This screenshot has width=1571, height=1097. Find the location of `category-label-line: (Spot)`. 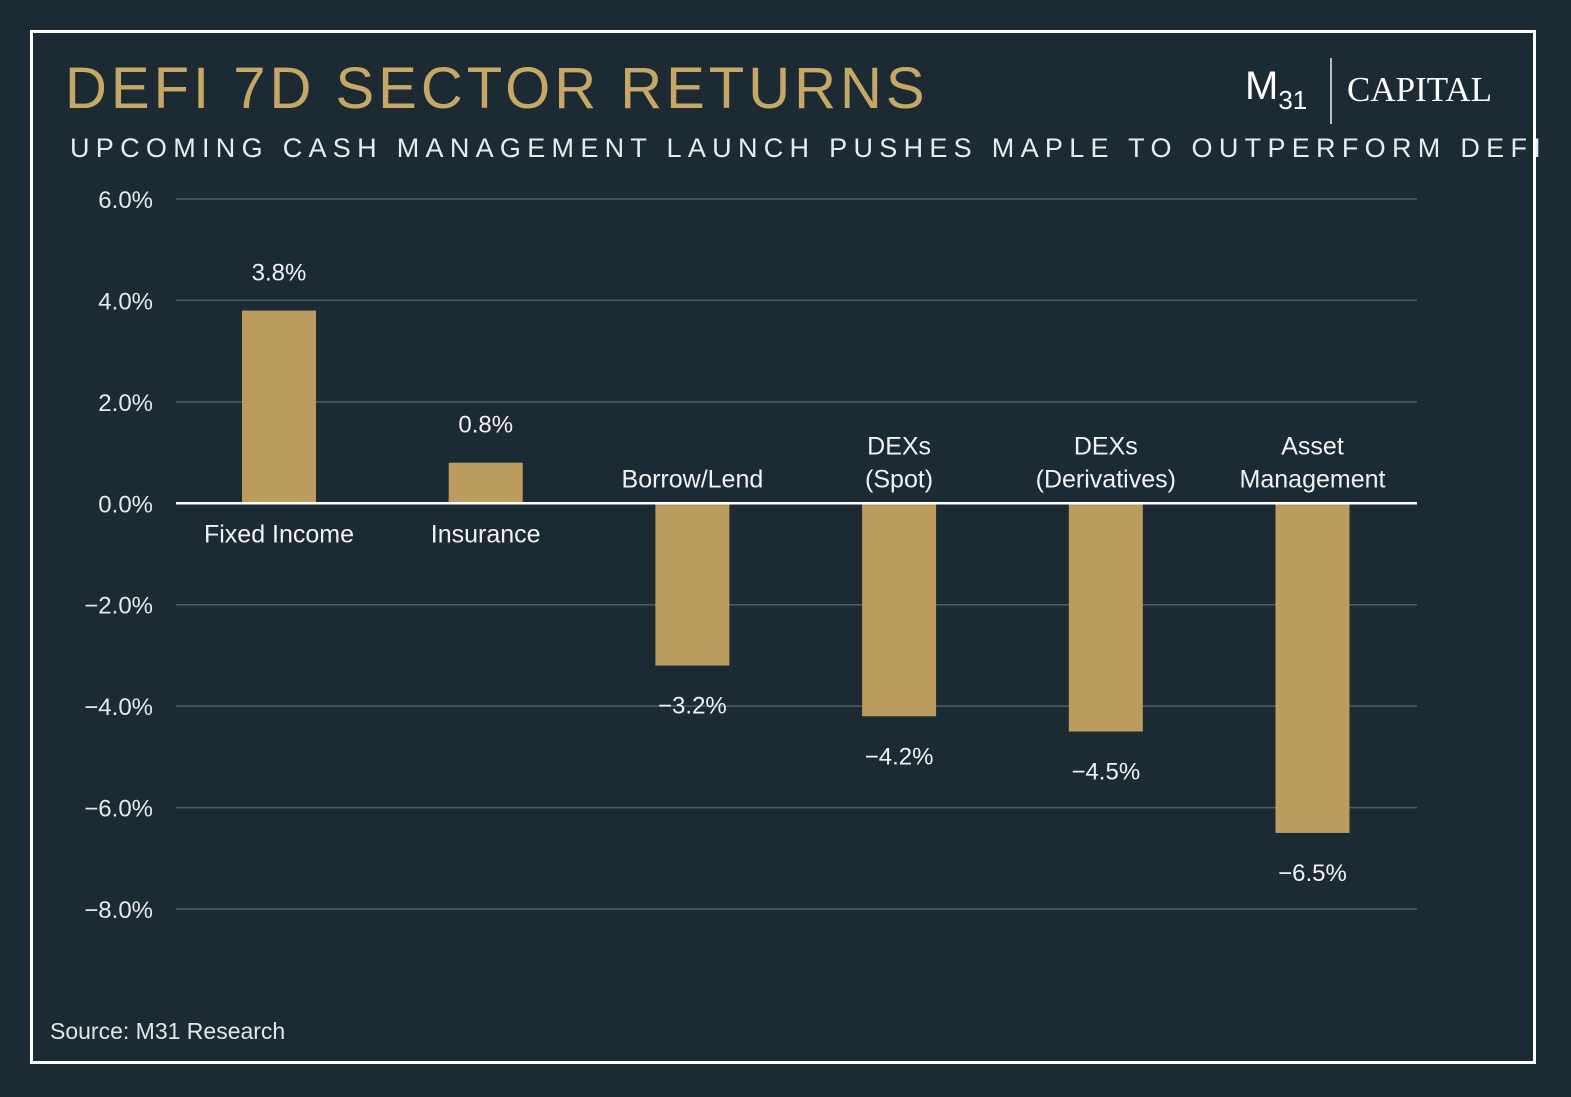

category-label-line: (Spot) is located at coordinates (899, 479).